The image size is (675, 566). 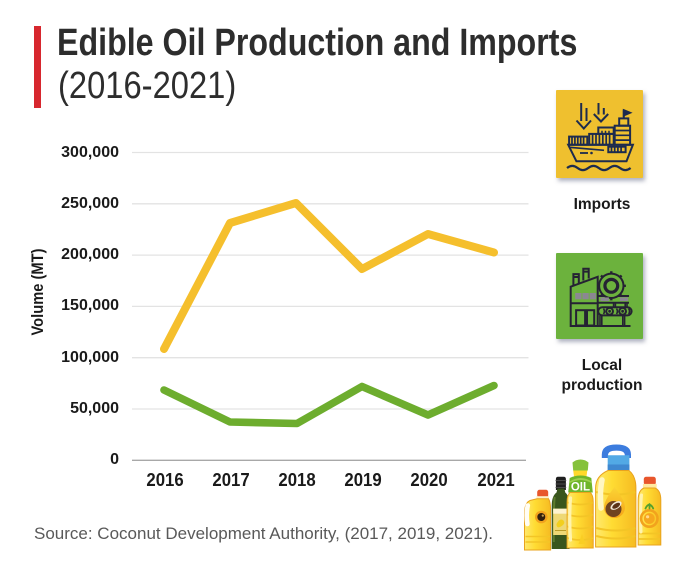 What do you see at coordinates (580, 488) in the screenshot?
I see `svg-text: OIL` at bounding box center [580, 488].